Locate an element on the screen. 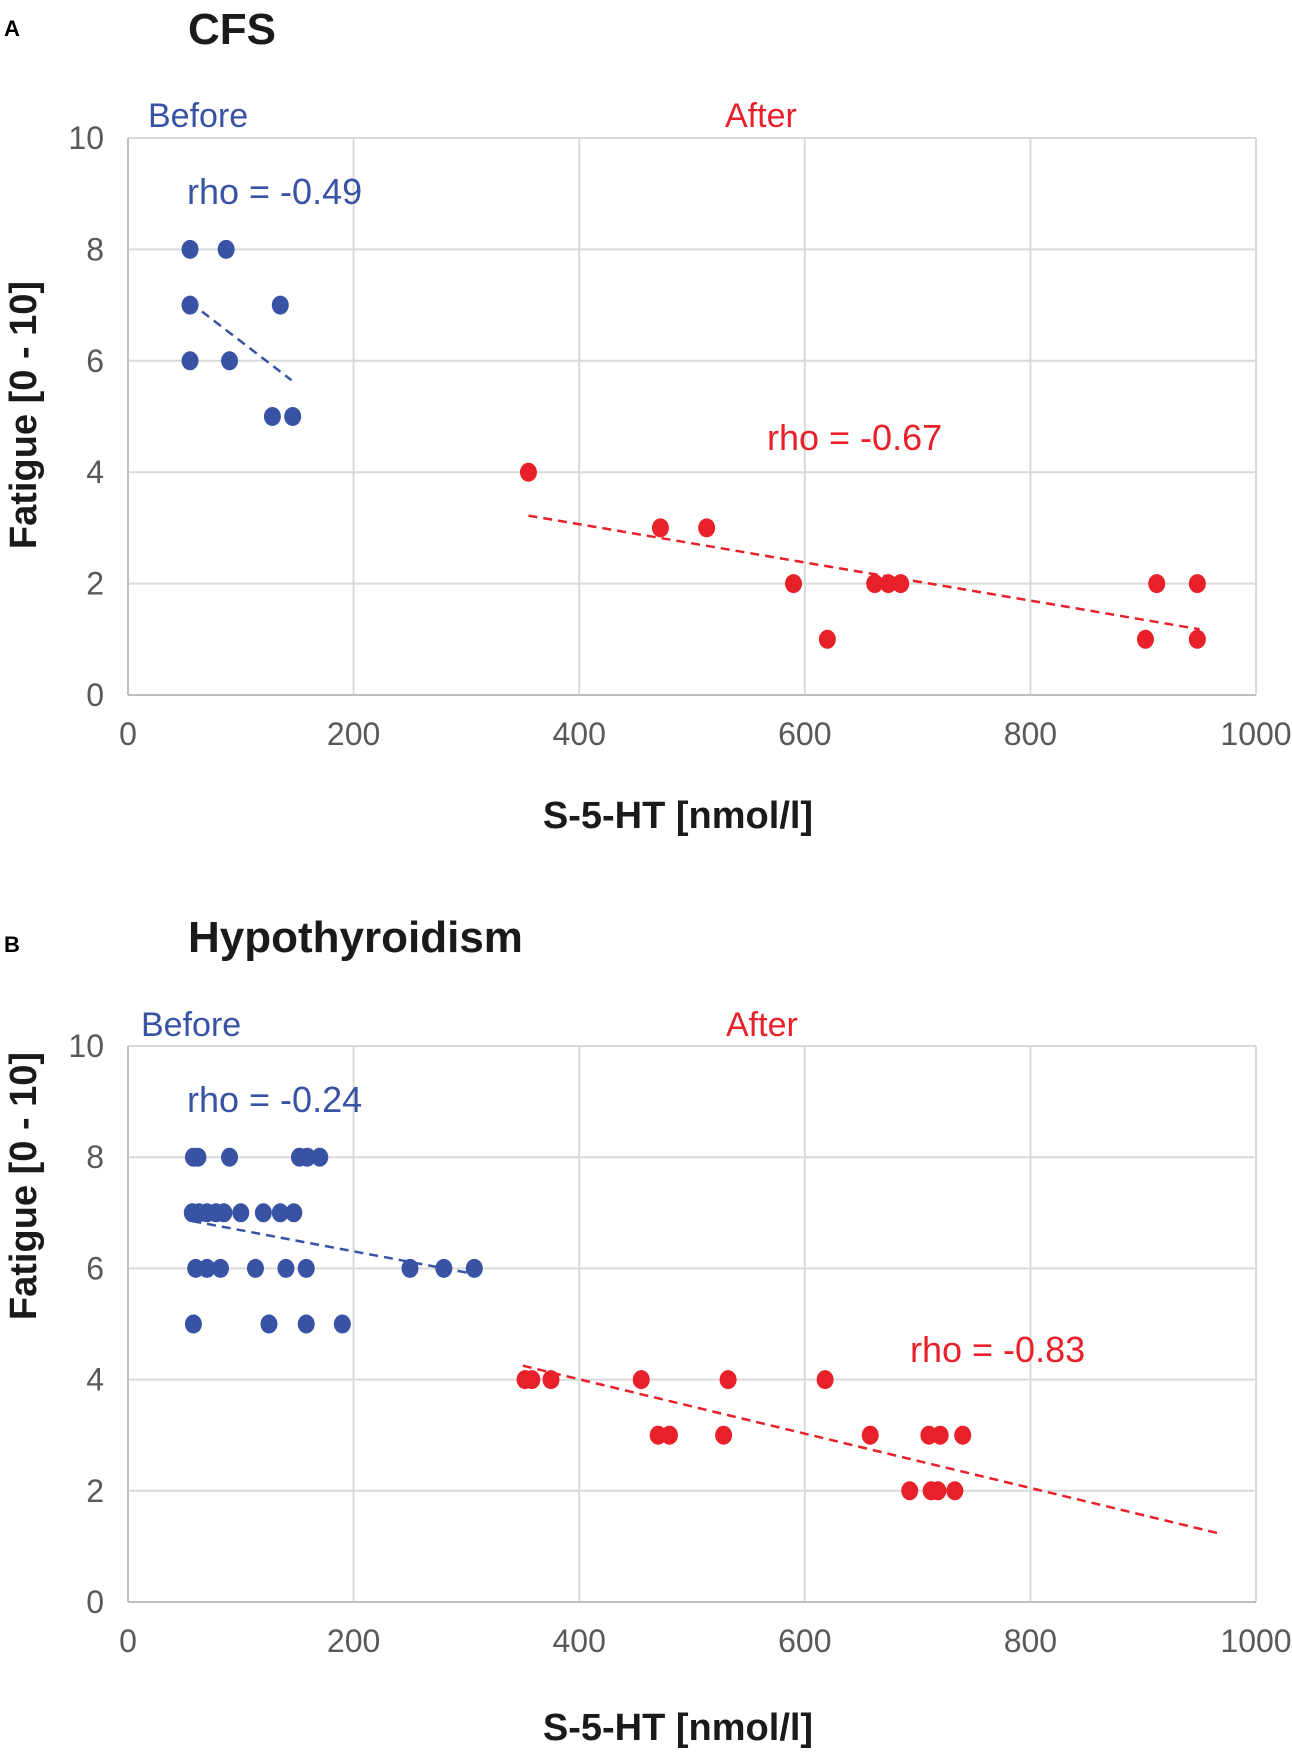 This screenshot has width=1292, height=1753. rho-label-before: rho = -0.24 is located at coordinates (274, 1099).